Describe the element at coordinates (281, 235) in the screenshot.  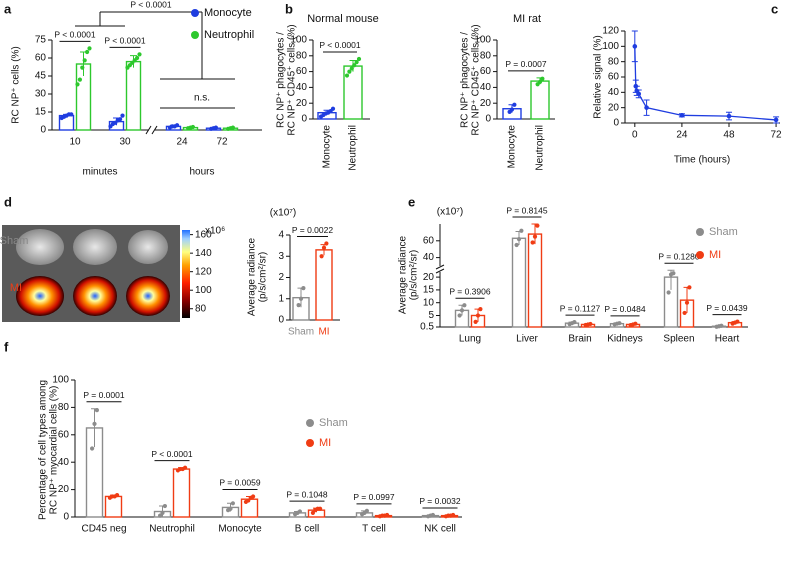
I see `y-tick-label: 4` at that location.